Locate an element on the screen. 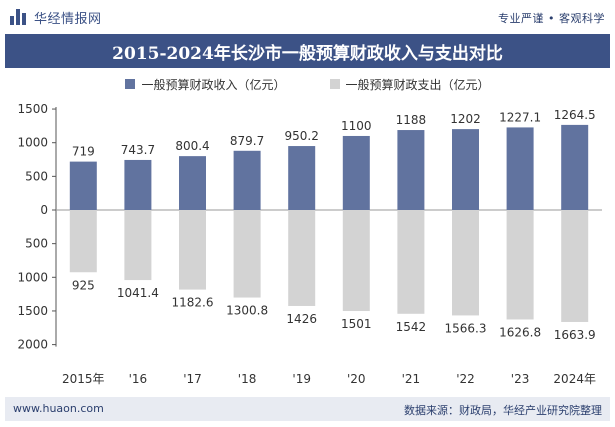 The height and width of the screenshot is (427, 615). slogan: 专业严谨 • 客观科学 is located at coordinates (551, 18).